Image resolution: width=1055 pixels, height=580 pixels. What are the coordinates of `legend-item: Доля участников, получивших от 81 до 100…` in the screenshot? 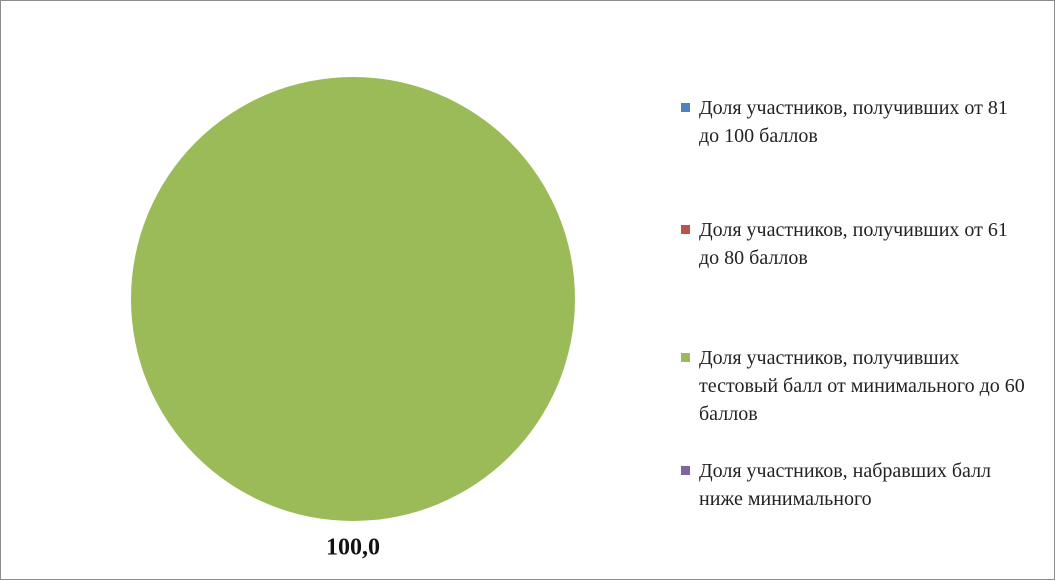 It's located at (857, 122).